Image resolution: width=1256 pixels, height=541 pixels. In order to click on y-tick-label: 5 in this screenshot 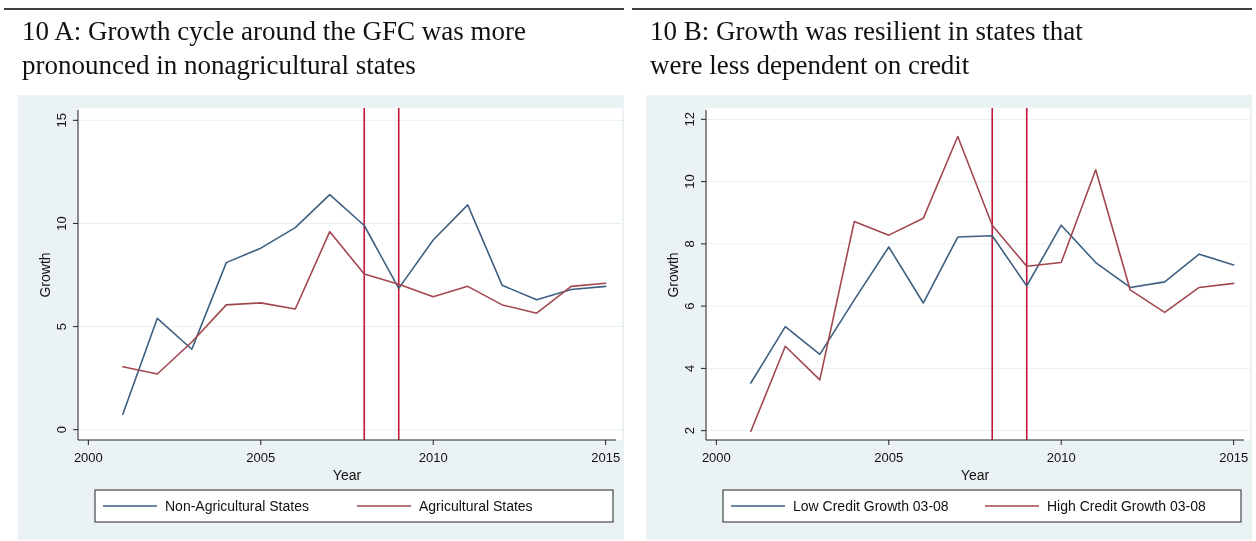, I will do `click(61, 326)`.